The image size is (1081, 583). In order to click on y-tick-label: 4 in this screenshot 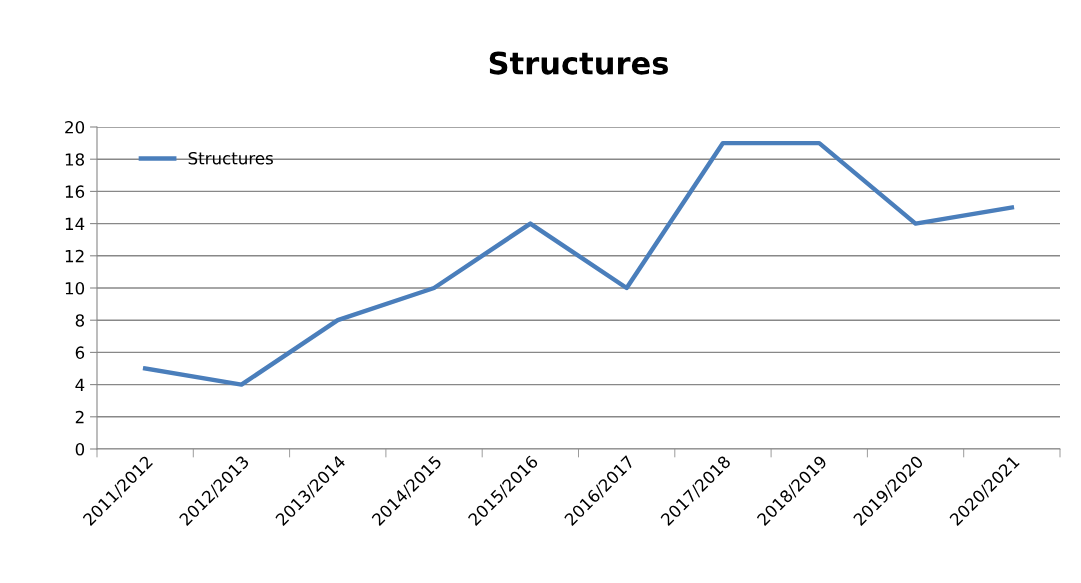, I will do `click(80, 384)`.